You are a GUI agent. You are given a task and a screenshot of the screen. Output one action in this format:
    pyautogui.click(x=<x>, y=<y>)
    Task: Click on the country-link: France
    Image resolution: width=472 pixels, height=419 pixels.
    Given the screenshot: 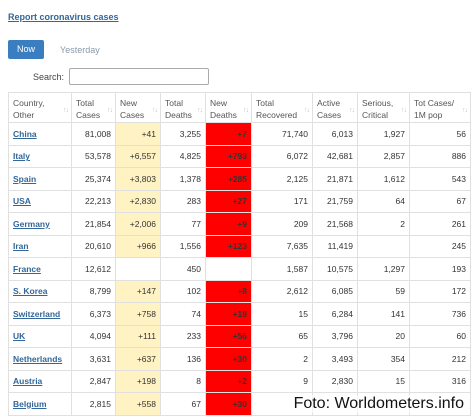 What is the action you would take?
    pyautogui.click(x=27, y=268)
    